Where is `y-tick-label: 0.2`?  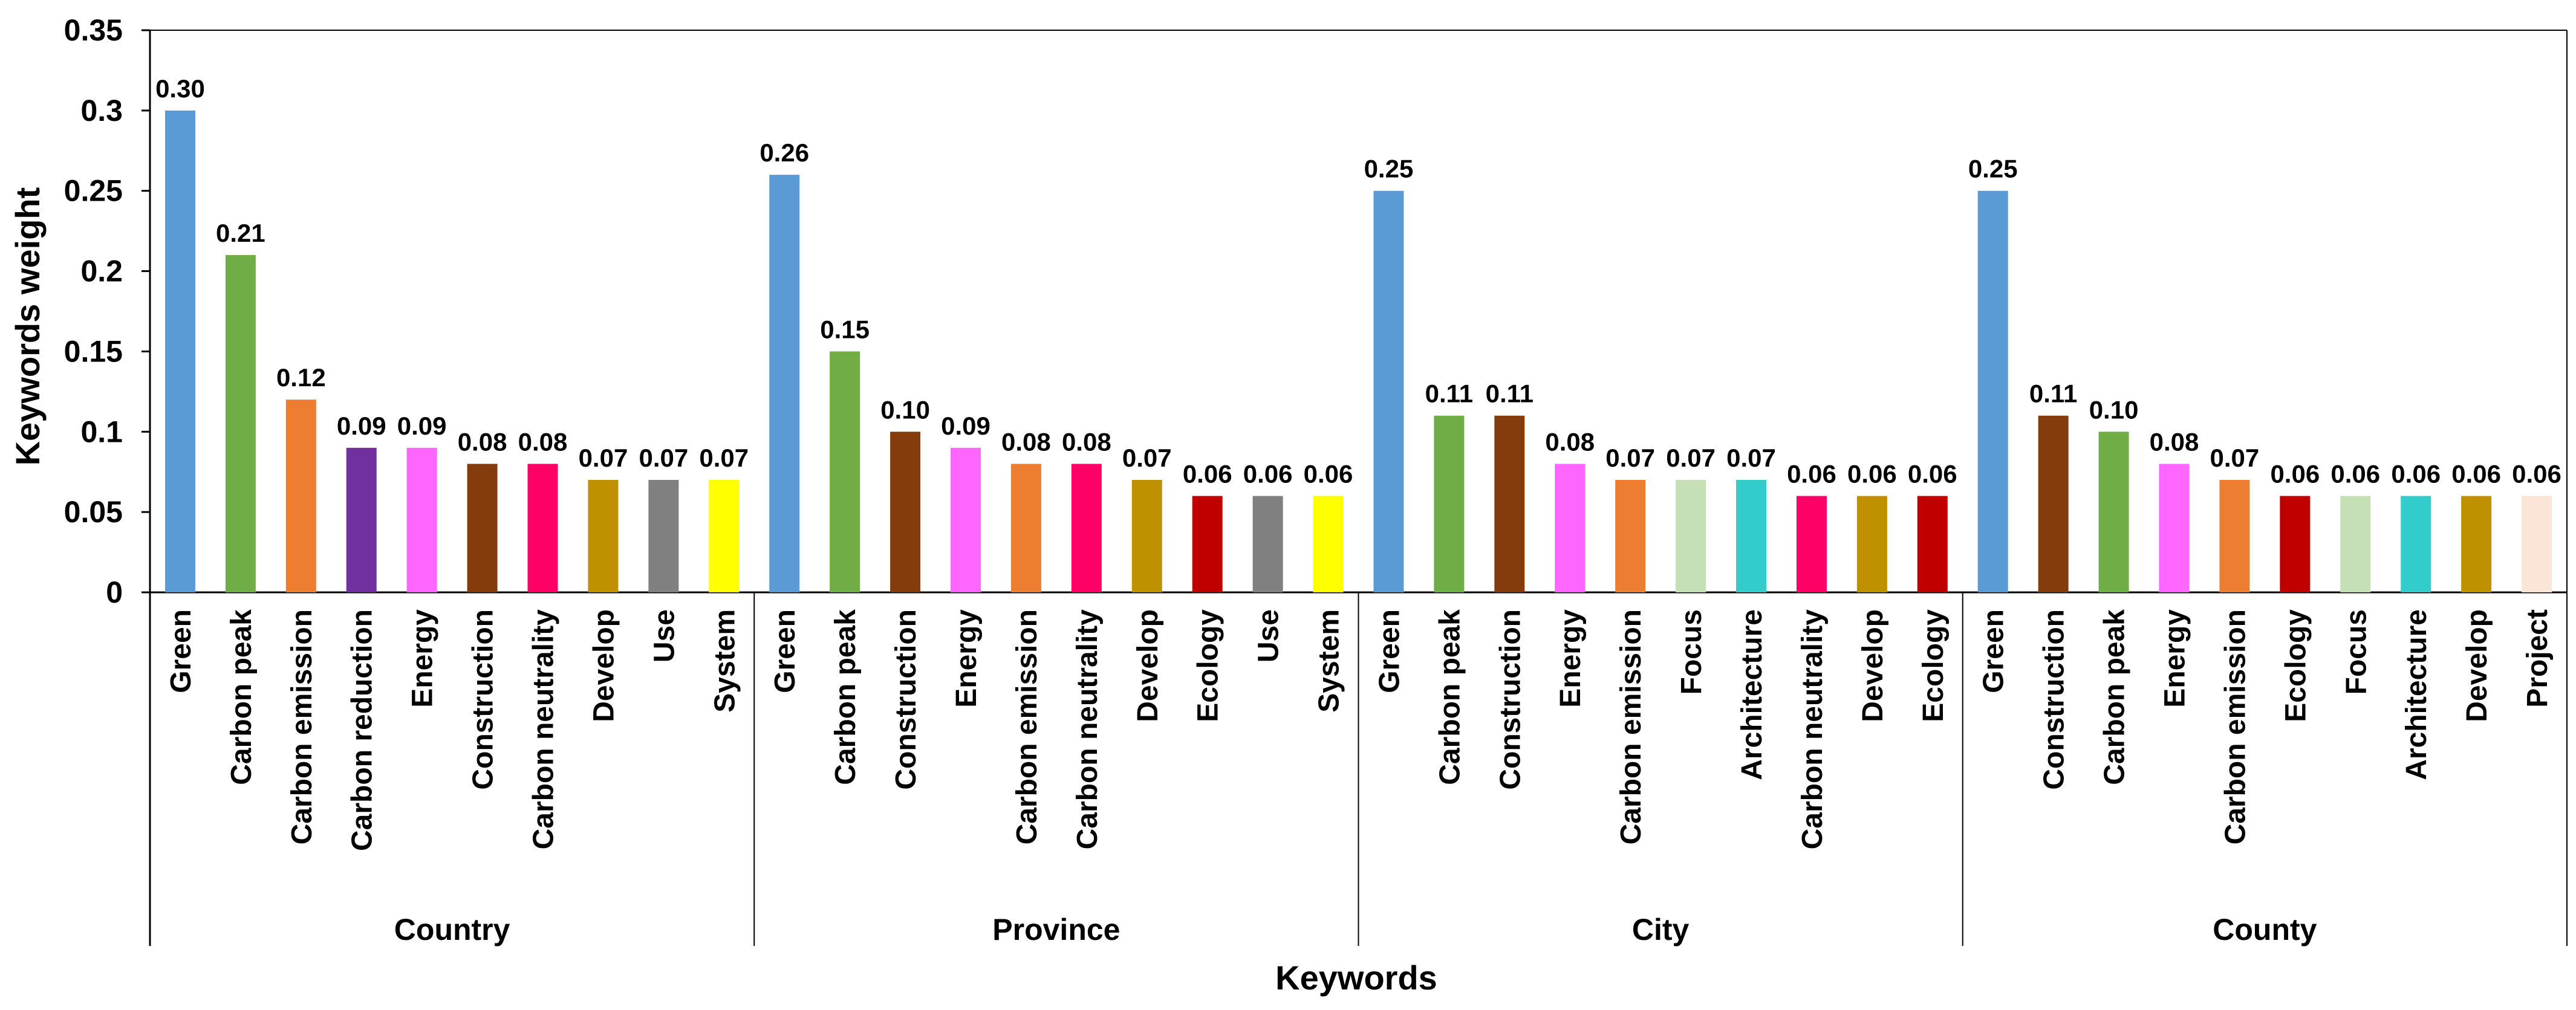
y-tick-label: 0.2 is located at coordinates (102, 271).